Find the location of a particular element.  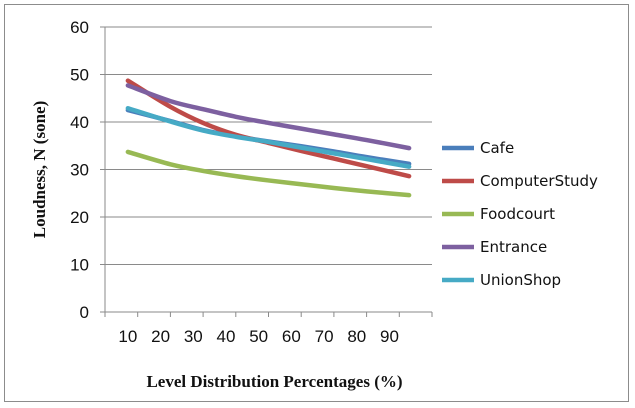

x-tick-label-50: 50 is located at coordinates (258, 336).